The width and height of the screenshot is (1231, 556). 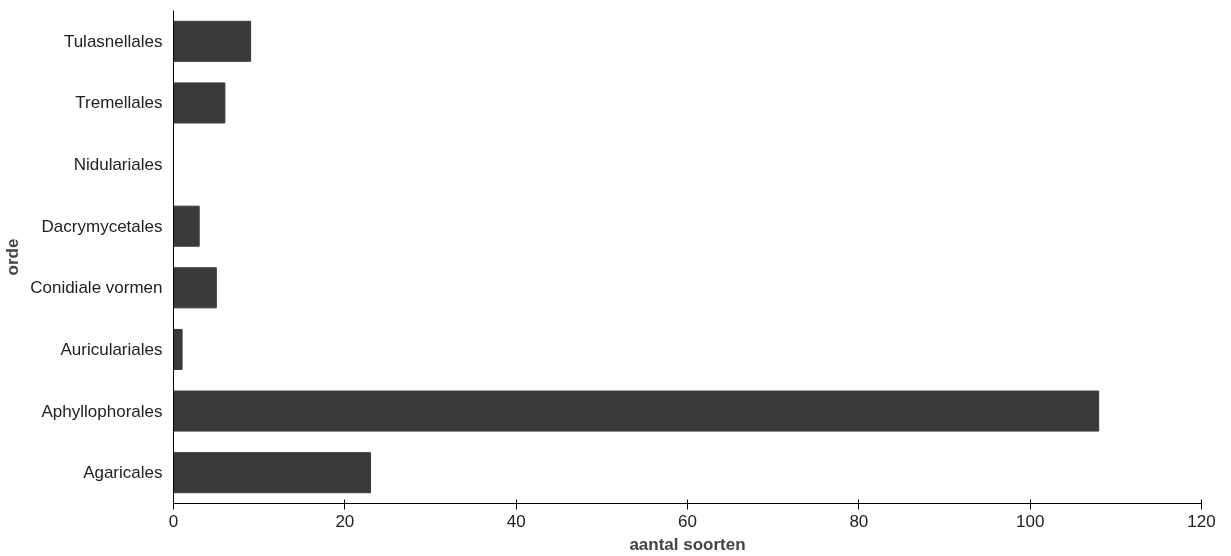 I want to click on x-tick-label: 80, so click(x=859, y=521).